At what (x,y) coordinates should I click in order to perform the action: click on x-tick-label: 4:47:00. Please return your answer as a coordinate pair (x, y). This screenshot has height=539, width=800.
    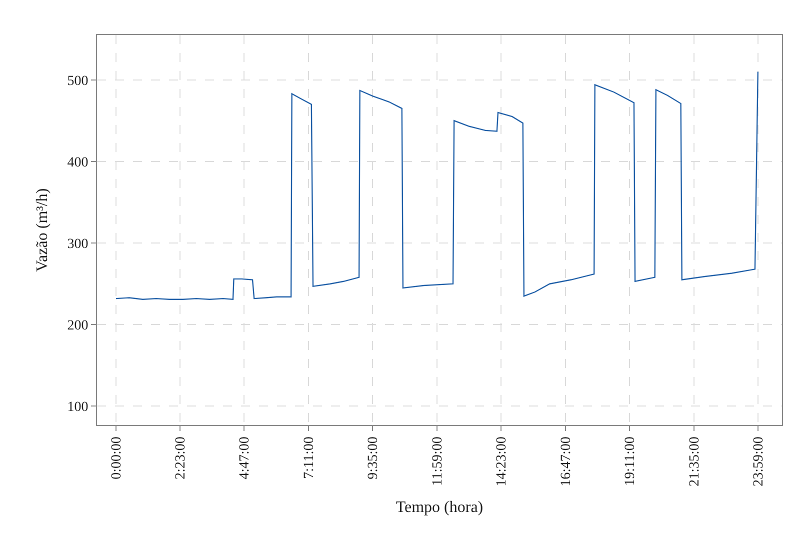
    Looking at the image, I should click on (245, 458).